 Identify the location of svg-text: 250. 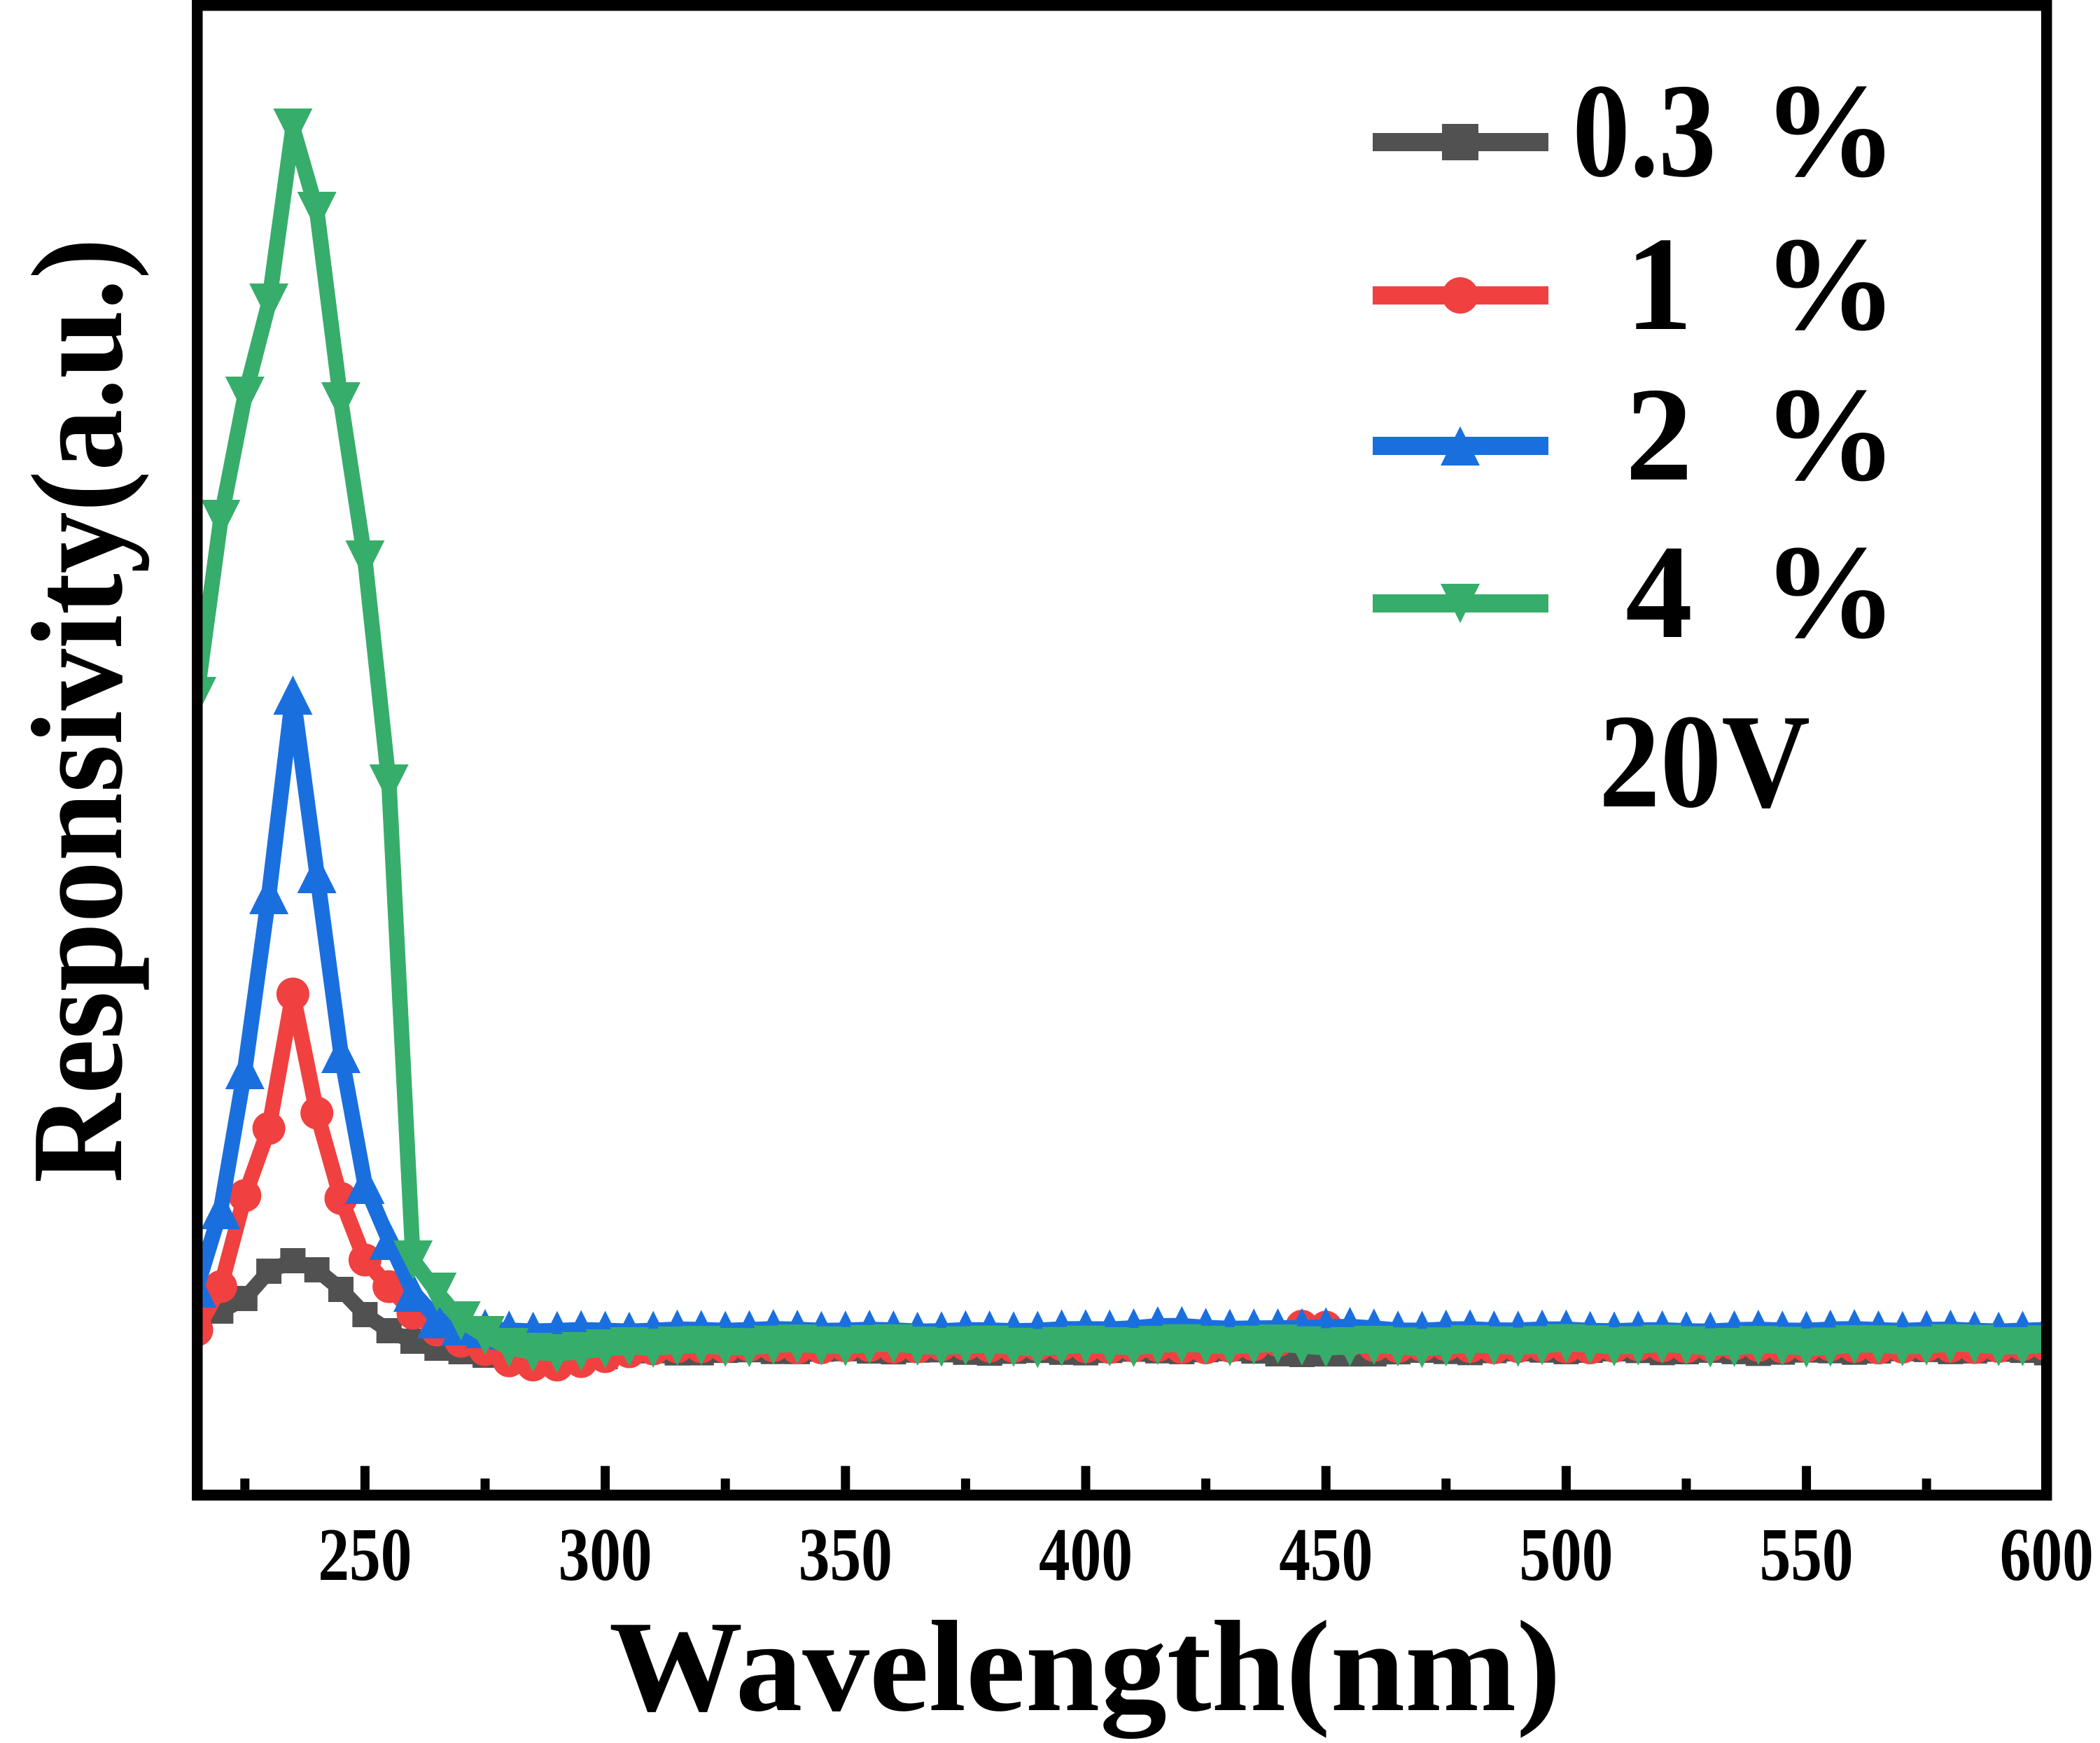
(365, 1555).